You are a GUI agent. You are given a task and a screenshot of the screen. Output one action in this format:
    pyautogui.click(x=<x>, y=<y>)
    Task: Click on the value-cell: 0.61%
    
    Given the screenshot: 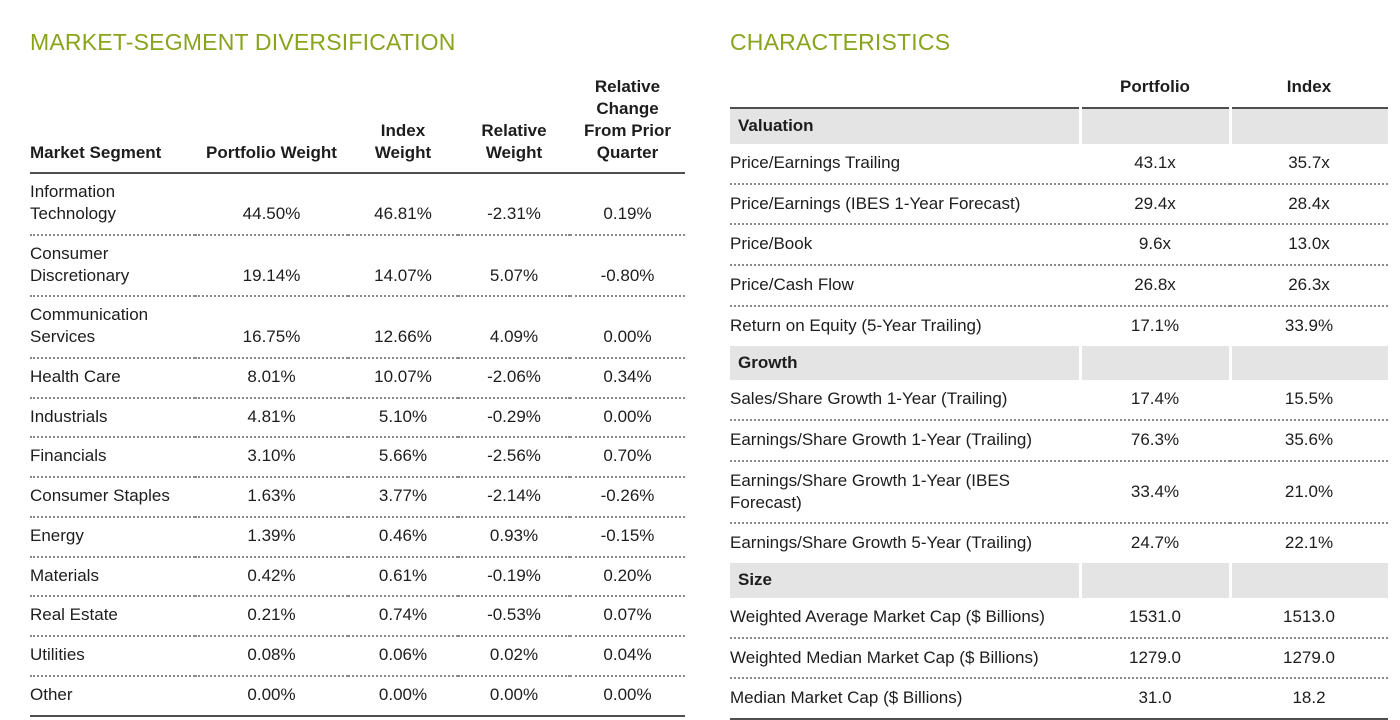 What is the action you would take?
    pyautogui.click(x=403, y=577)
    